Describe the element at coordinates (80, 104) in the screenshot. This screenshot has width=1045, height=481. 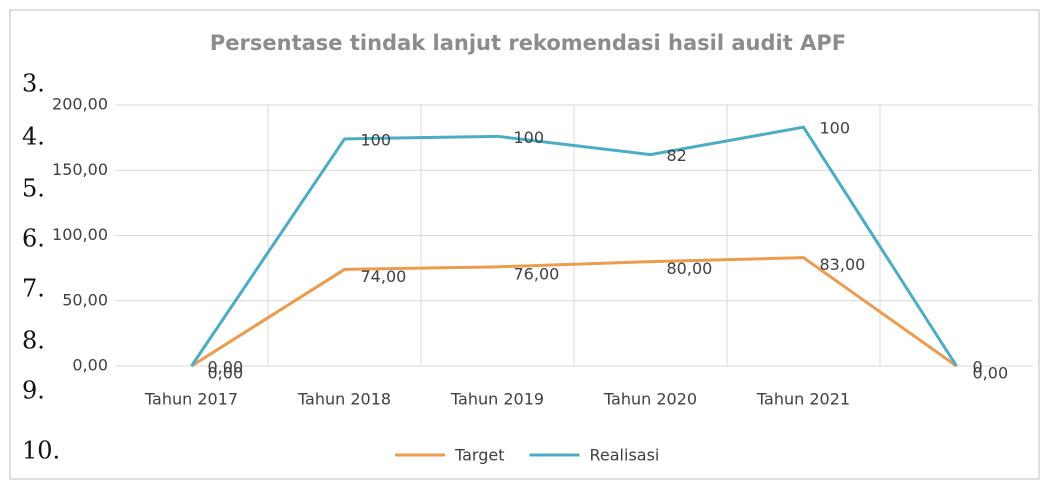
I see `y-tick-label: 200,00` at that location.